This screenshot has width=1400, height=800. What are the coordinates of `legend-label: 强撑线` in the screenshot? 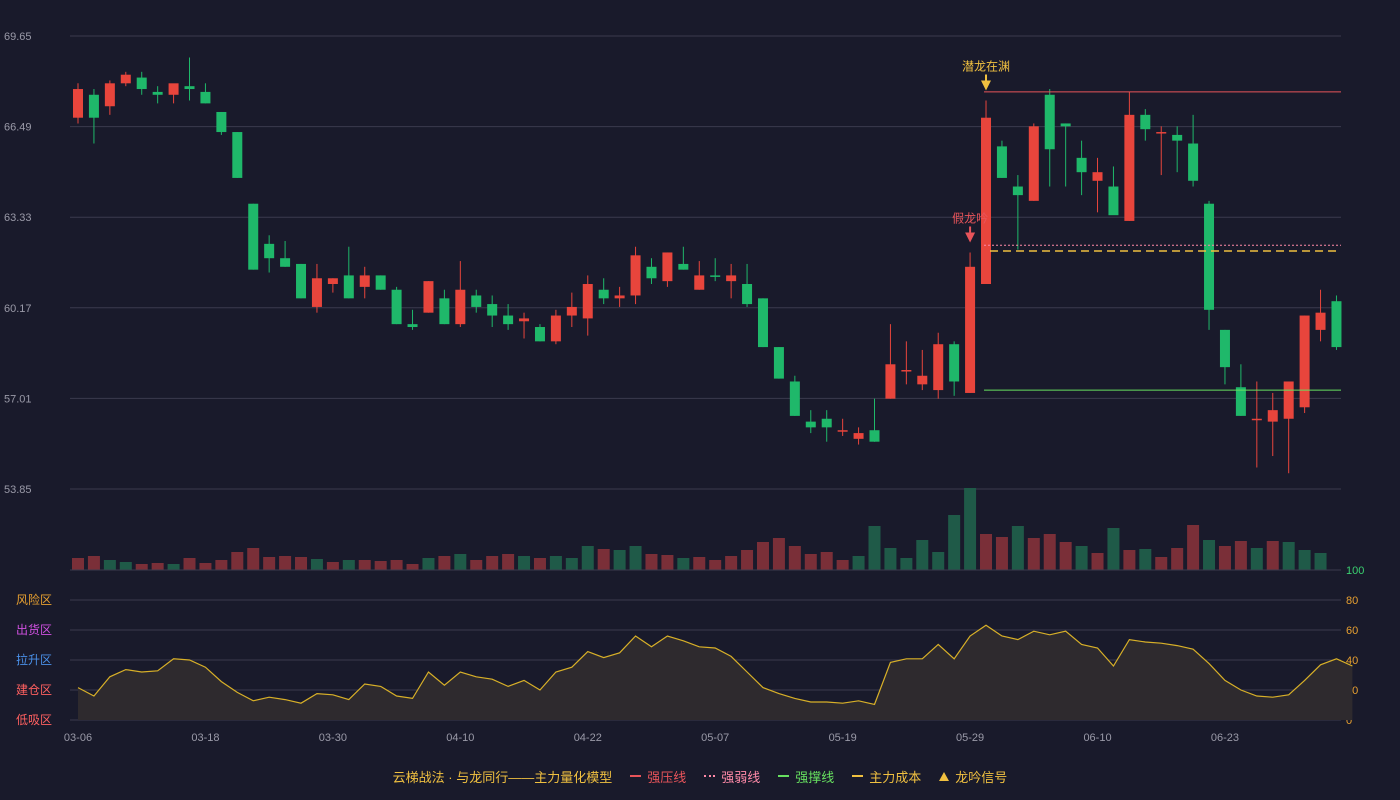 It's located at (815, 777).